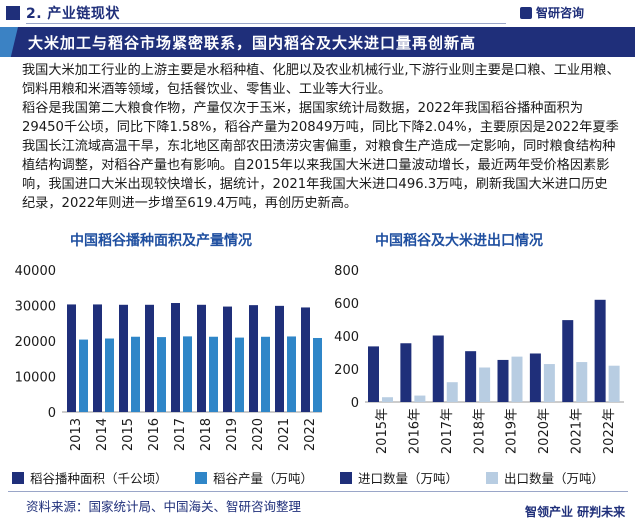  What do you see at coordinates (258, 434) in the screenshot?
I see `x-tick-label: 2020` at bounding box center [258, 434].